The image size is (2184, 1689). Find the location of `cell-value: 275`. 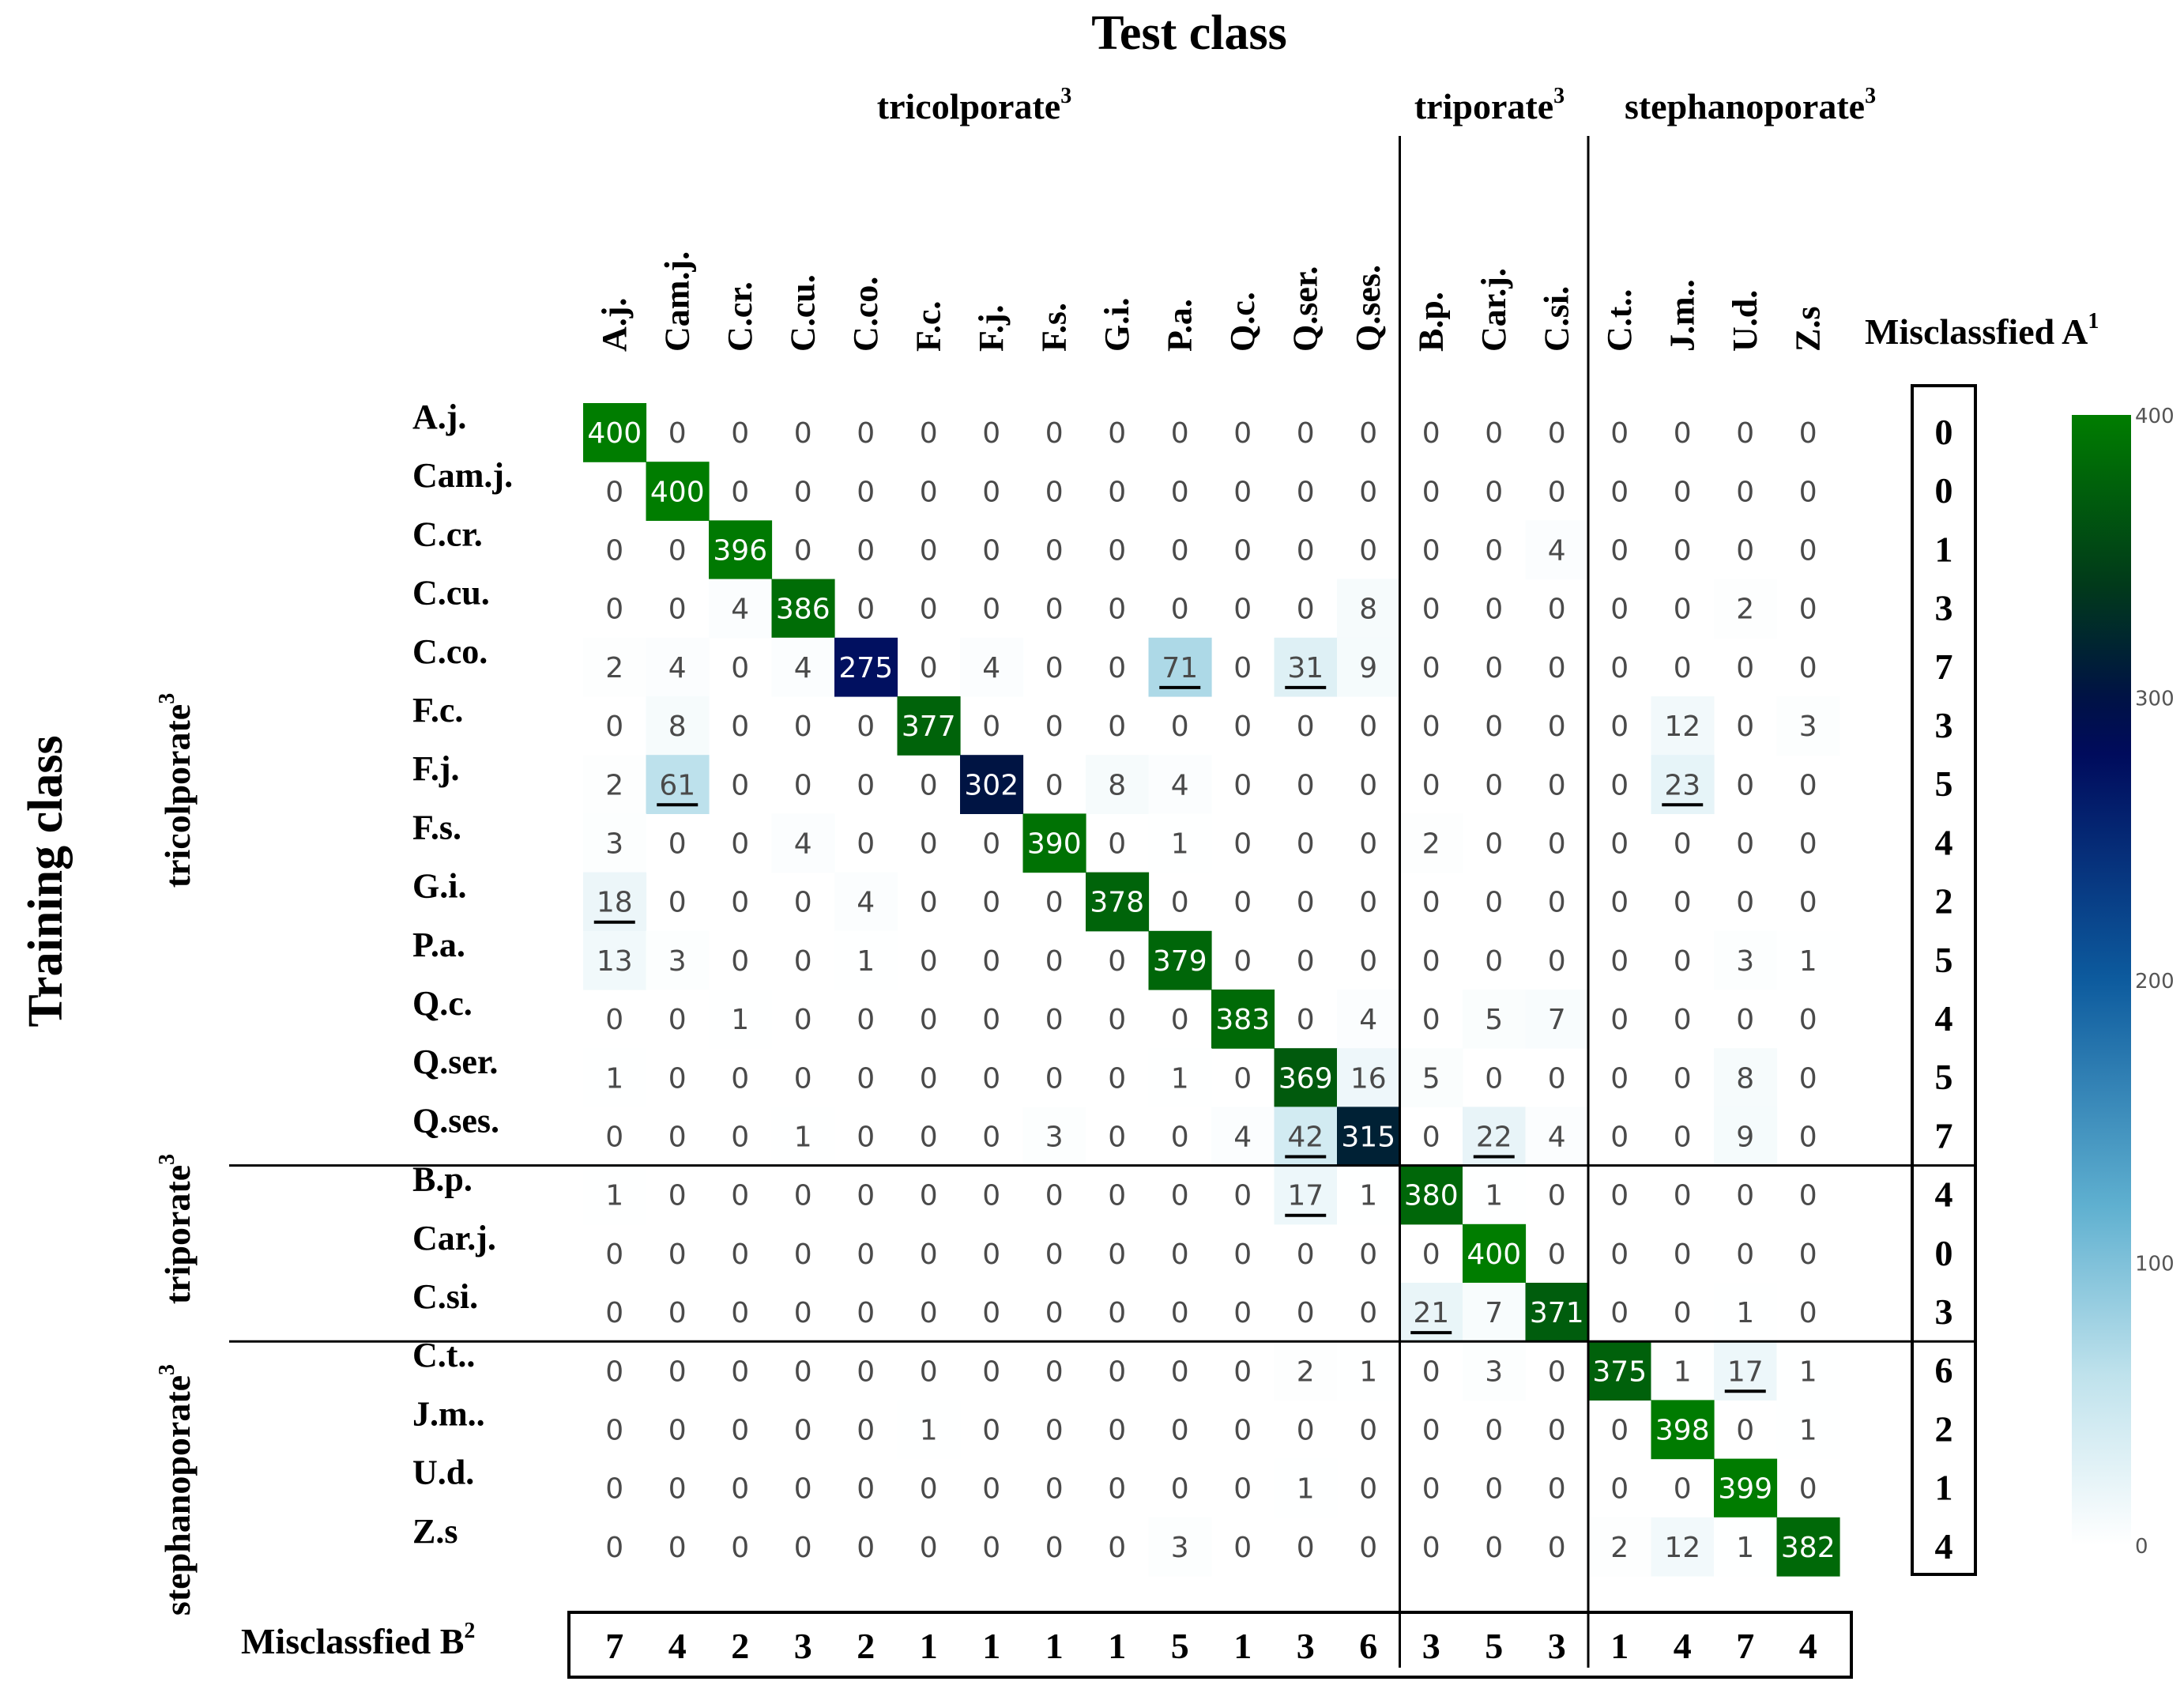

cell-value: 275 is located at coordinates (865, 668).